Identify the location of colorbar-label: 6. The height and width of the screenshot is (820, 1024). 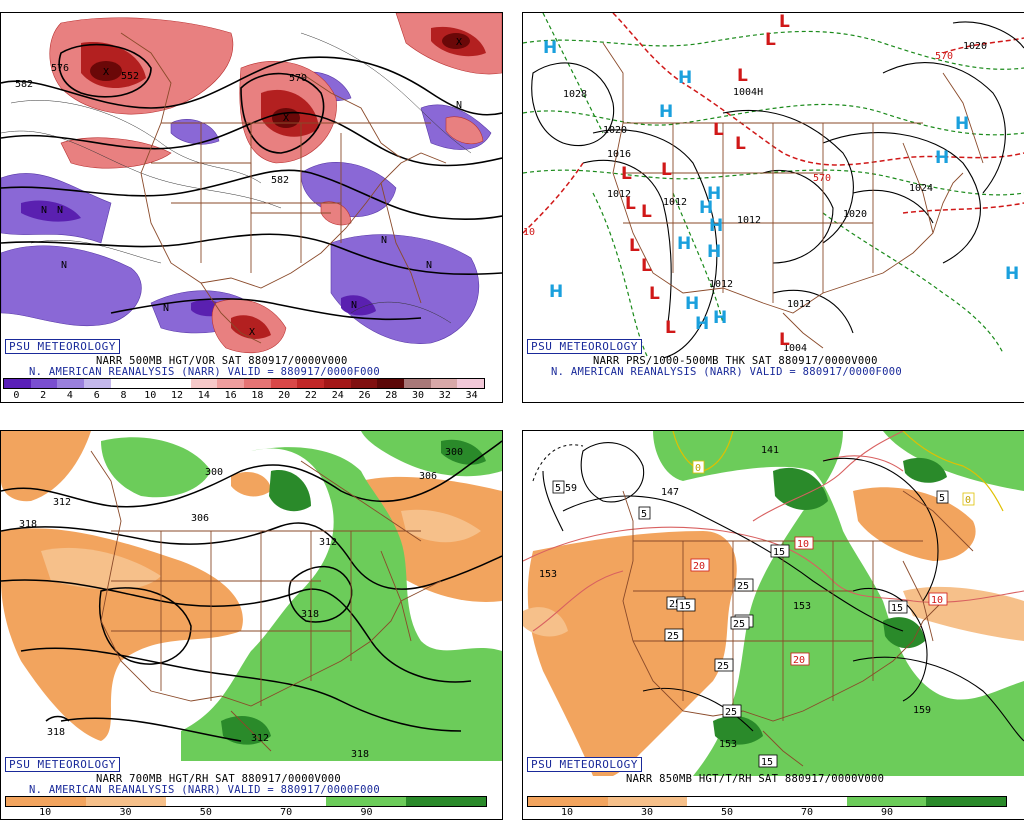
(96, 395).